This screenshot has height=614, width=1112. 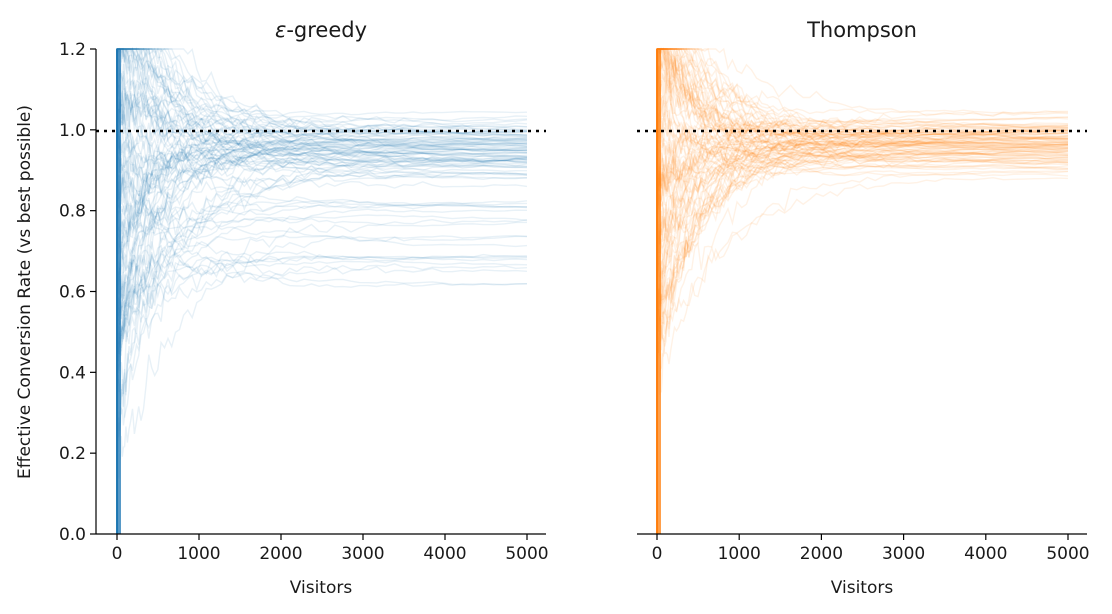 What do you see at coordinates (118, 291) in the screenshot?
I see `early-visitor-band` at bounding box center [118, 291].